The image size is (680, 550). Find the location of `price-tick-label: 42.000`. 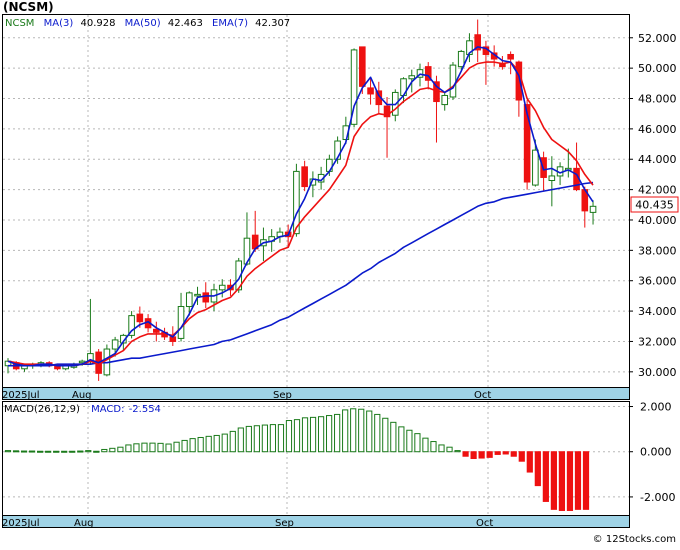

price-tick-label: 42.000 is located at coordinates (657, 190).